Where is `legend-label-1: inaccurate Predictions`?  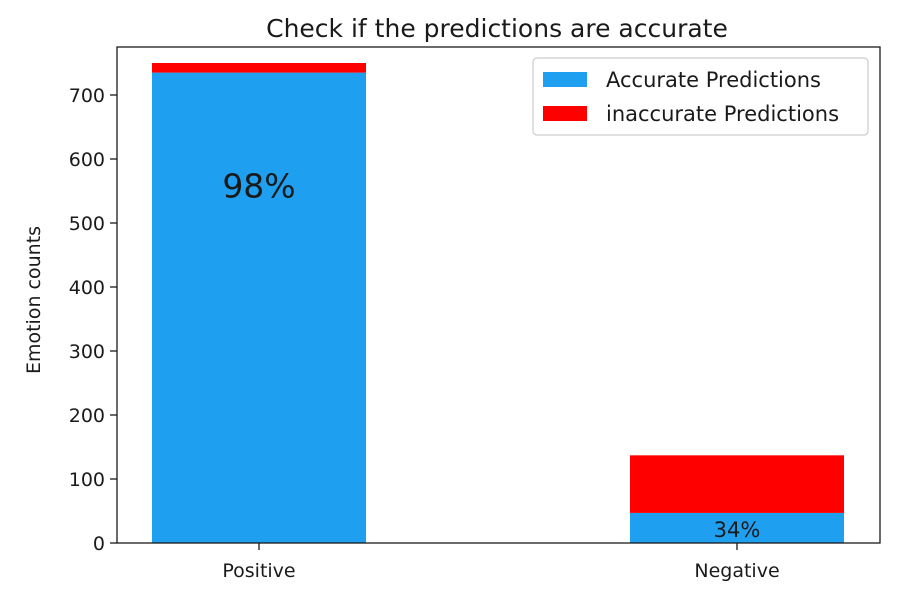
legend-label-1: inaccurate Predictions is located at coordinates (722, 114).